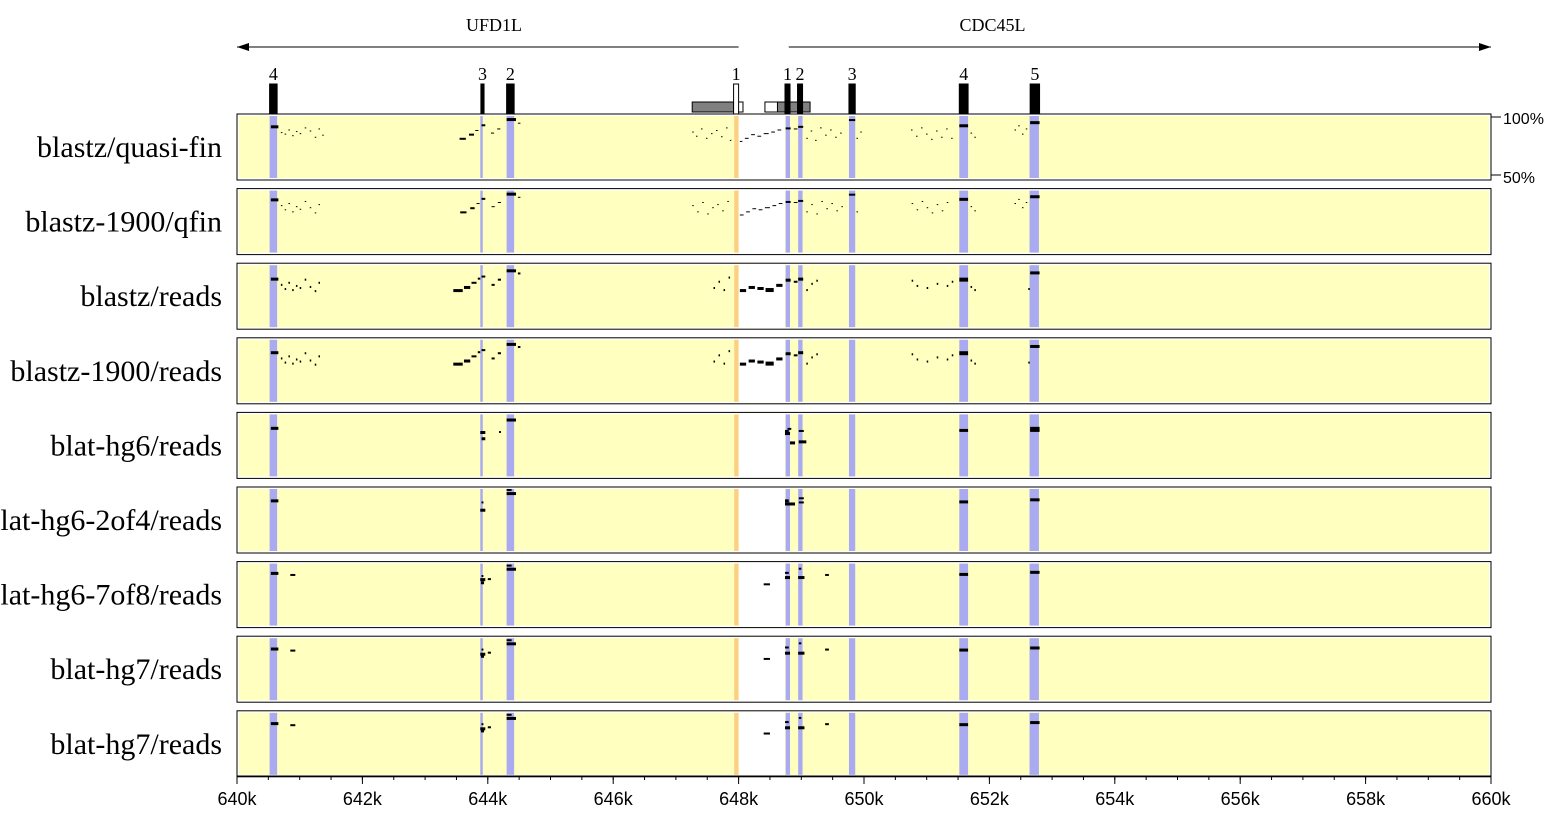 This screenshot has width=1563, height=822. Describe the element at coordinates (852, 74) in the screenshot. I see `exon-label: 3` at that location.